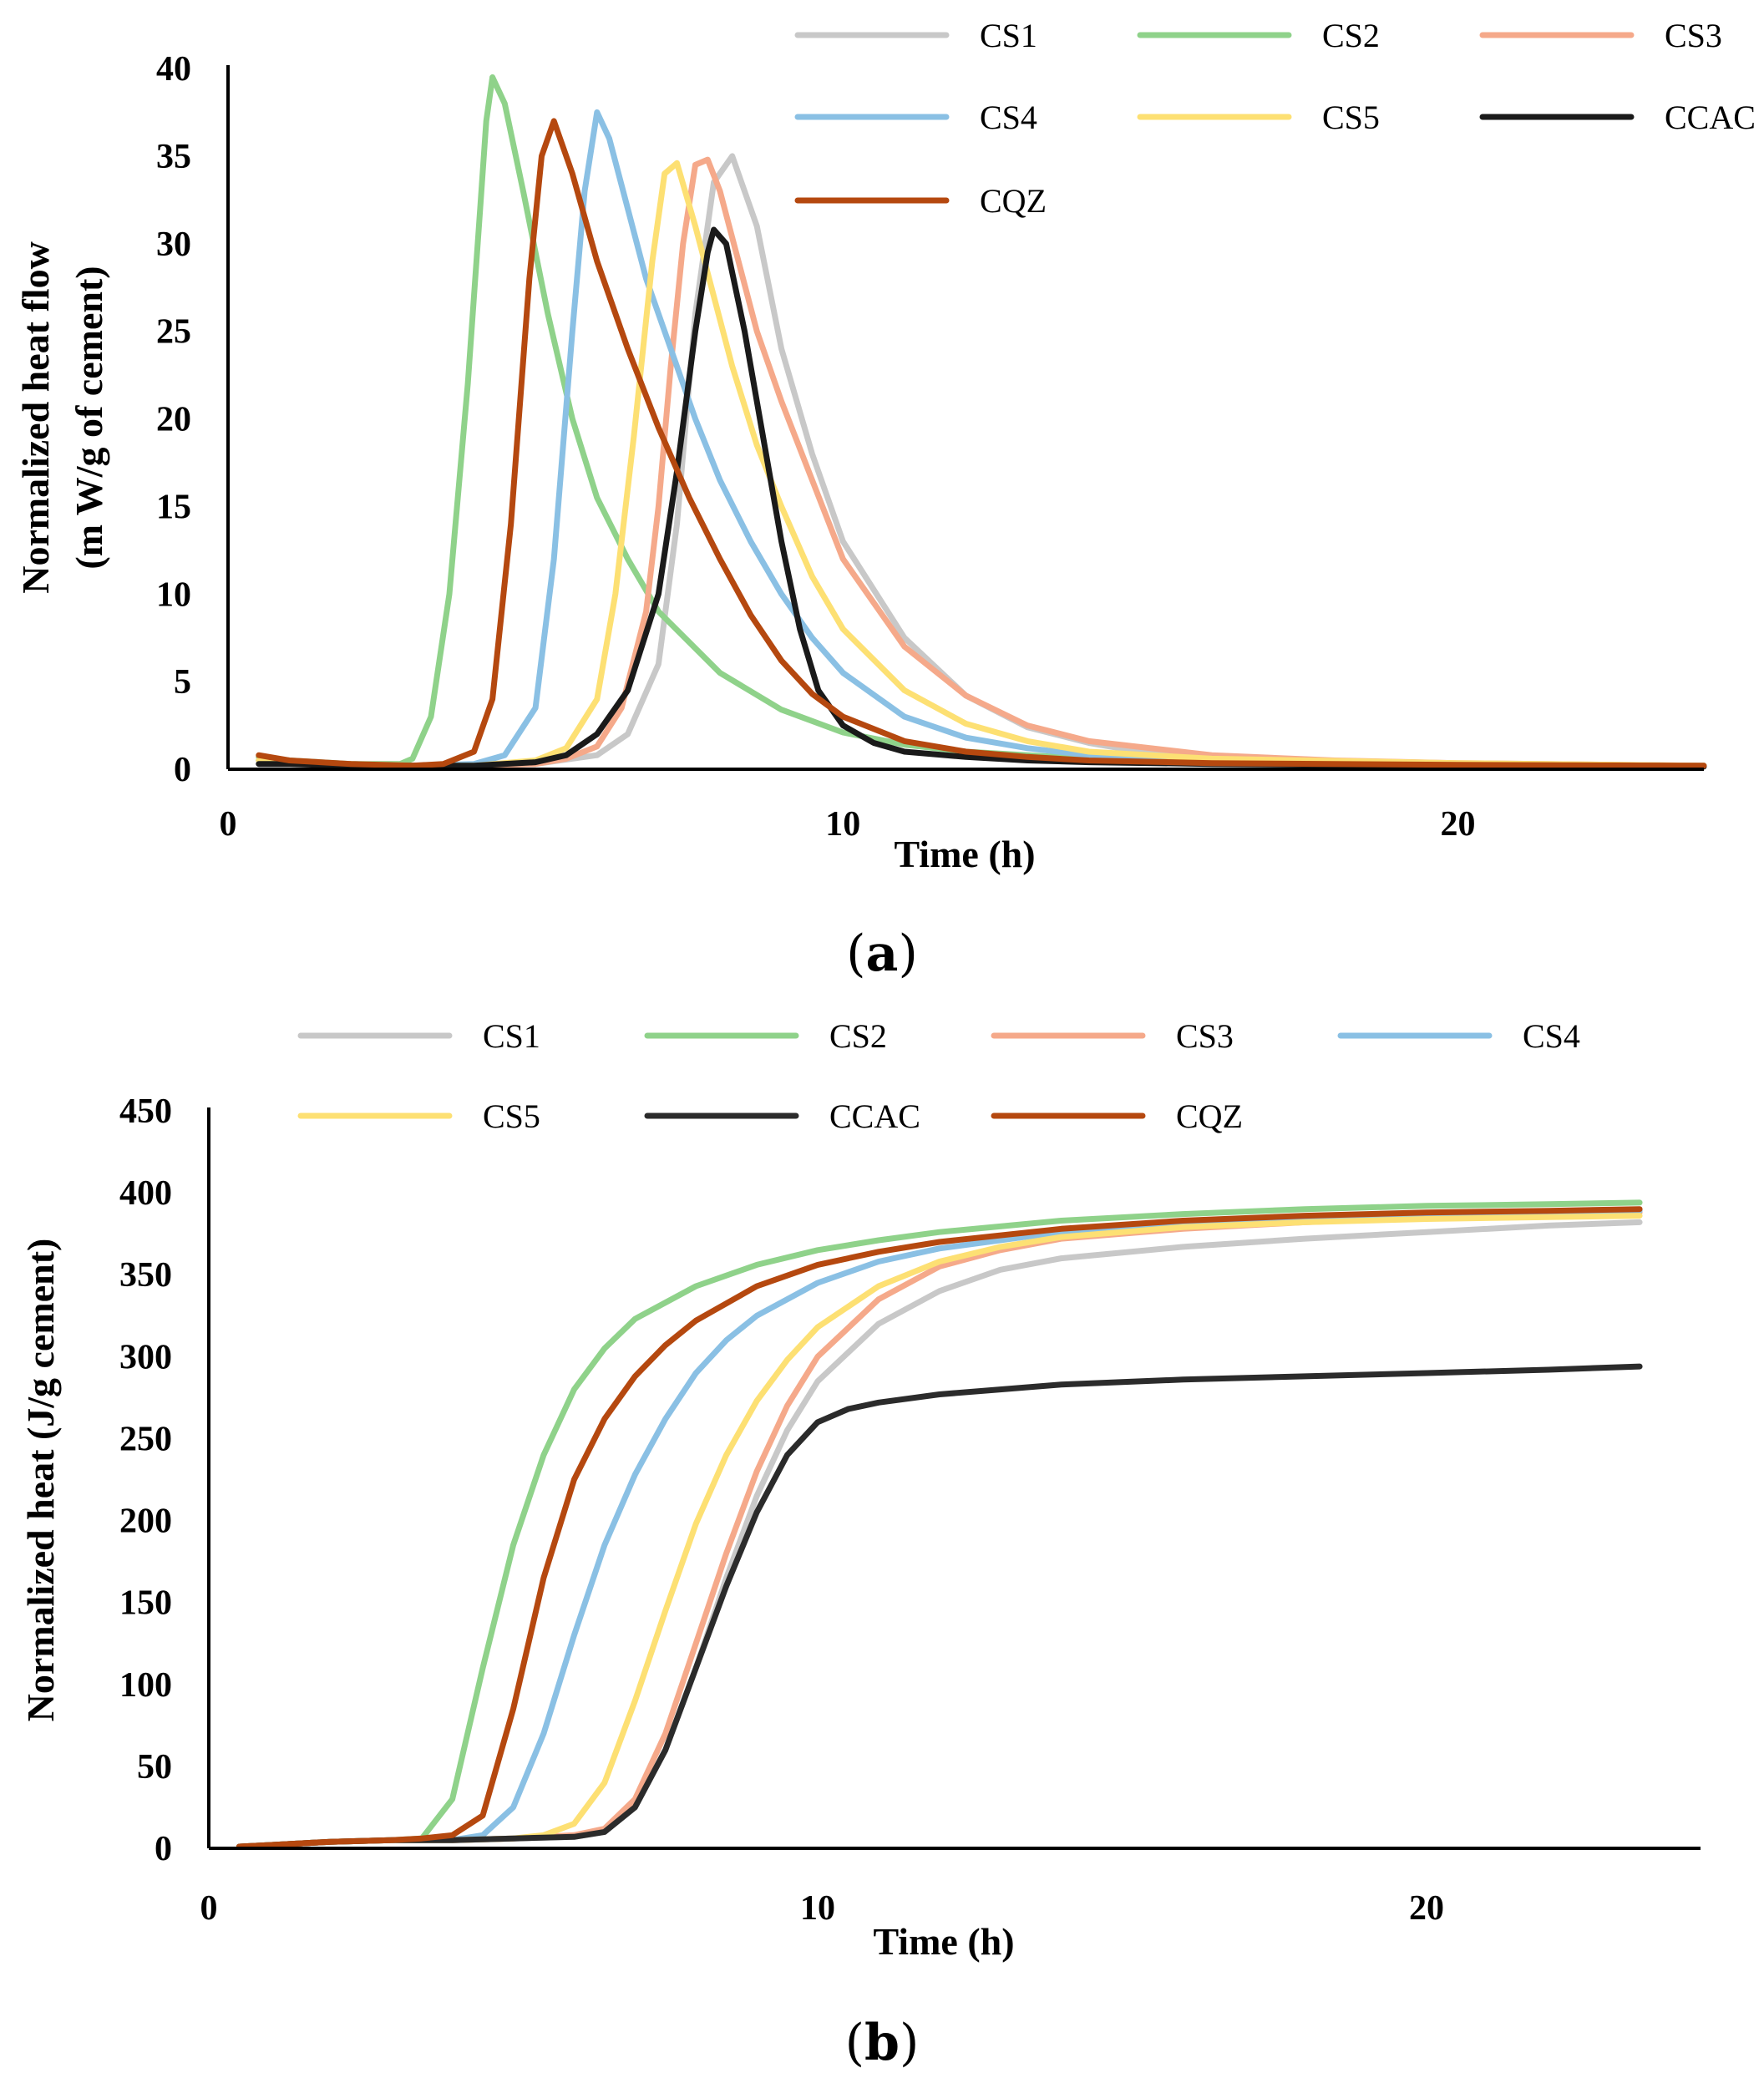  I want to click on y-tick-label: 30, so click(173, 245).